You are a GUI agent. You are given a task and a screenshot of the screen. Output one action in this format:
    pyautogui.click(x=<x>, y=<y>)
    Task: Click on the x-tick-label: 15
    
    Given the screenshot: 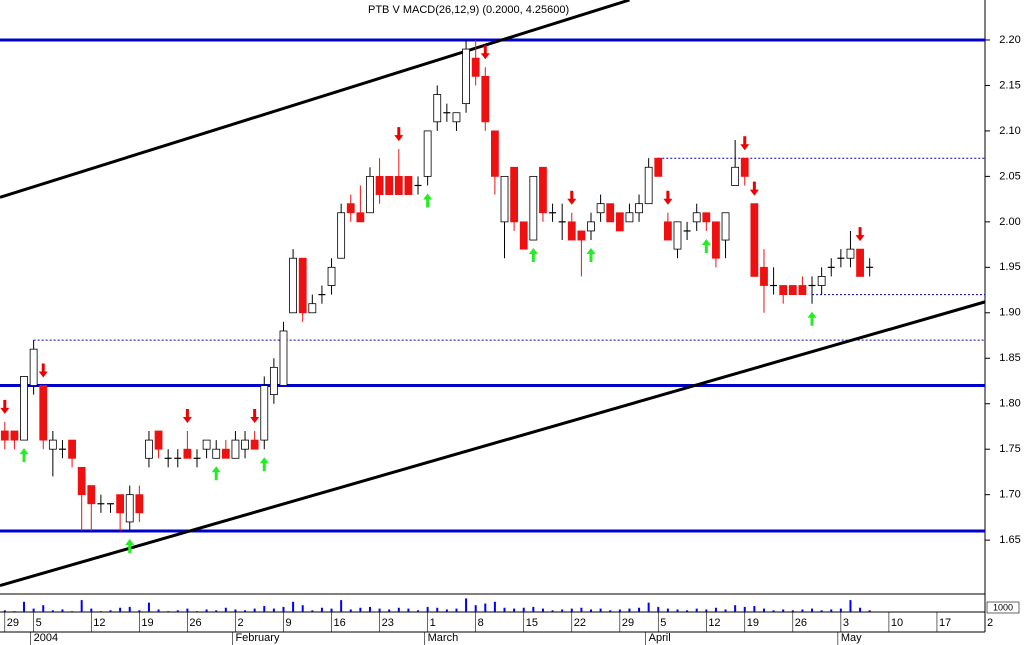 What is the action you would take?
    pyautogui.click(x=532, y=623)
    